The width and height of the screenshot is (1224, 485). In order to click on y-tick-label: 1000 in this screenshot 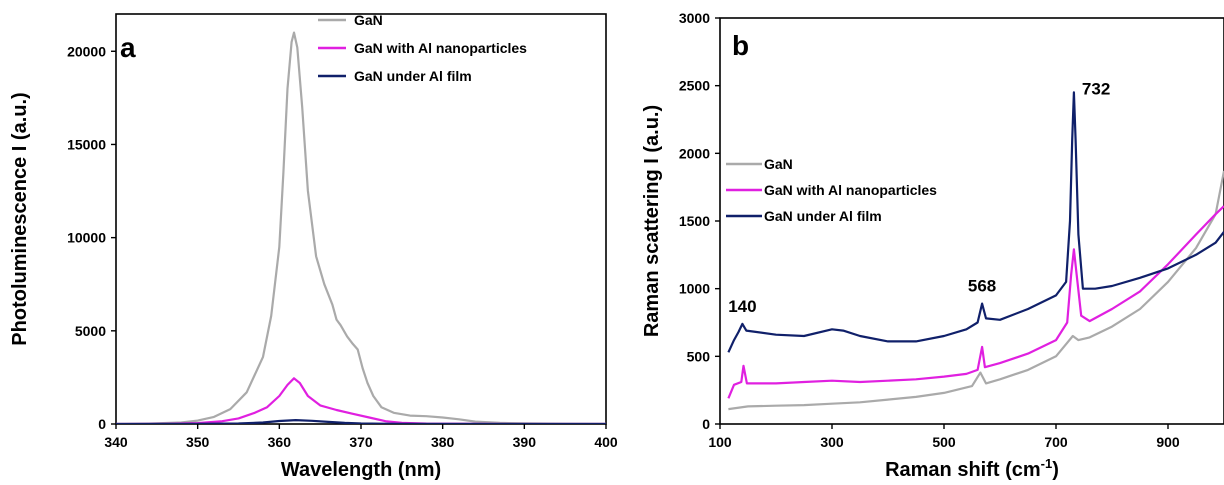, I will do `click(694, 289)`.